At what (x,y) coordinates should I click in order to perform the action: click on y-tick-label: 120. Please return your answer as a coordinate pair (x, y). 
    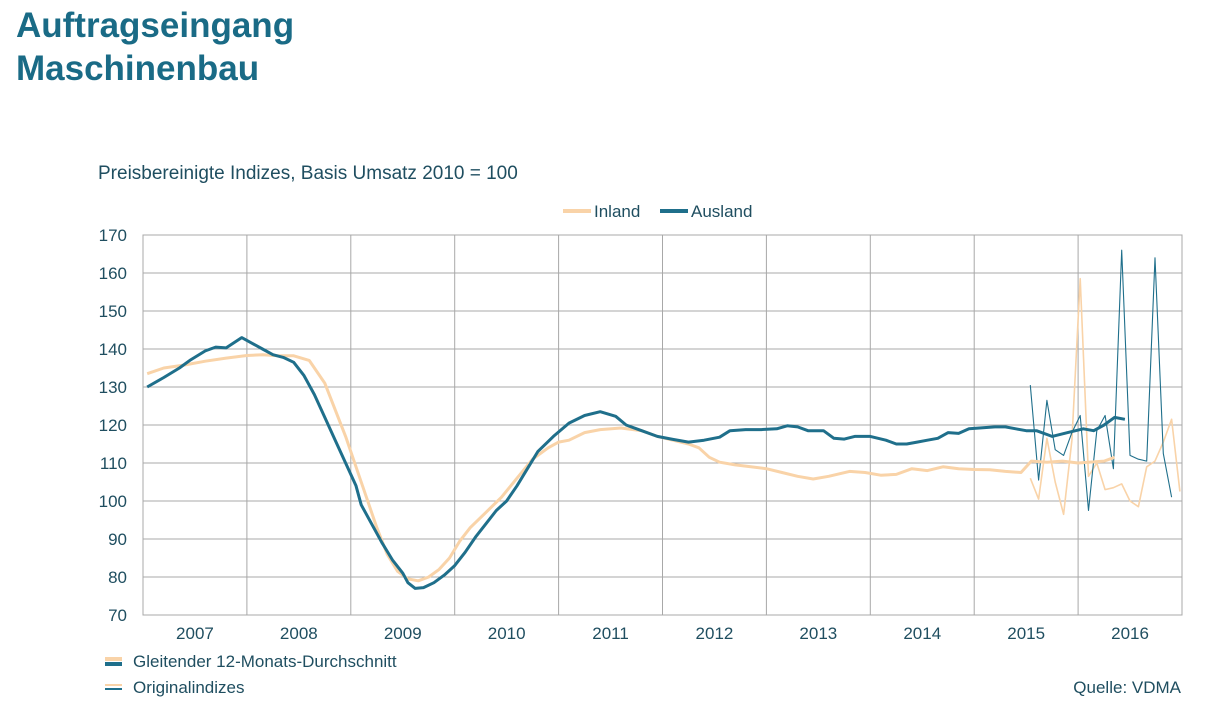
    Looking at the image, I should click on (113, 425).